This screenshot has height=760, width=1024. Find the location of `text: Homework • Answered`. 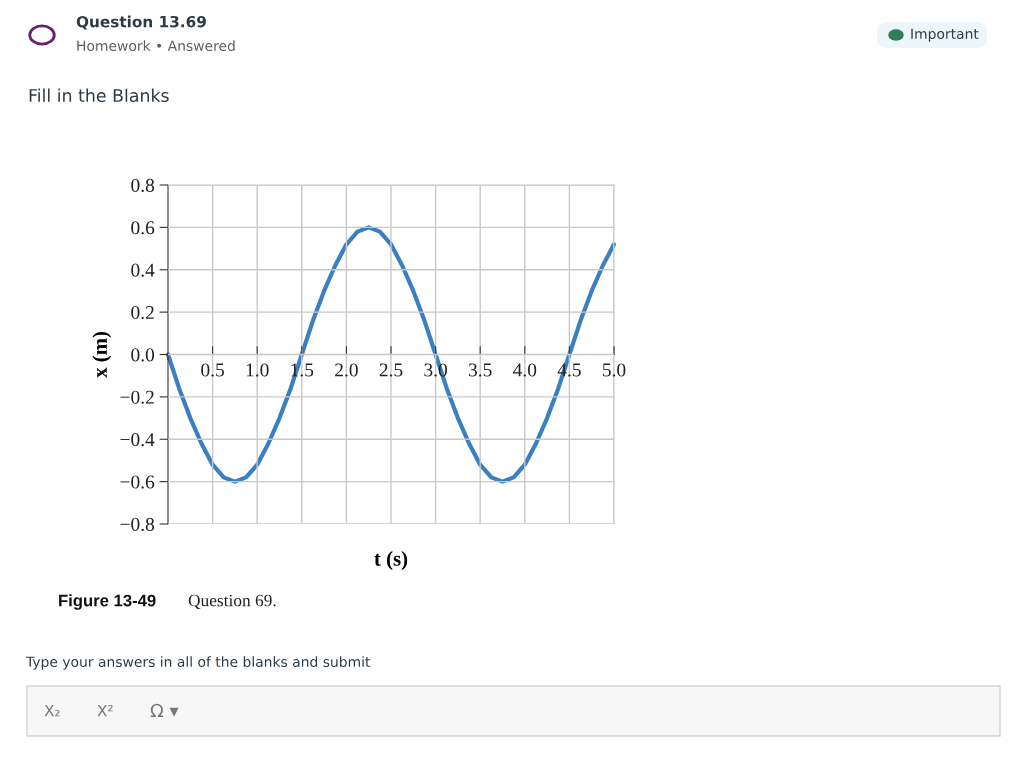

text: Homework • Answered is located at coordinates (156, 46).